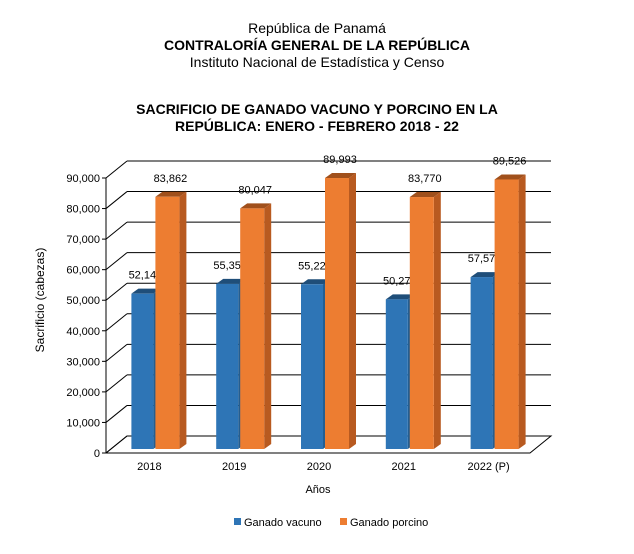 This screenshot has height=554, width=634. What do you see at coordinates (283, 523) in the screenshot?
I see `legend-label: Ganado vacuno` at bounding box center [283, 523].